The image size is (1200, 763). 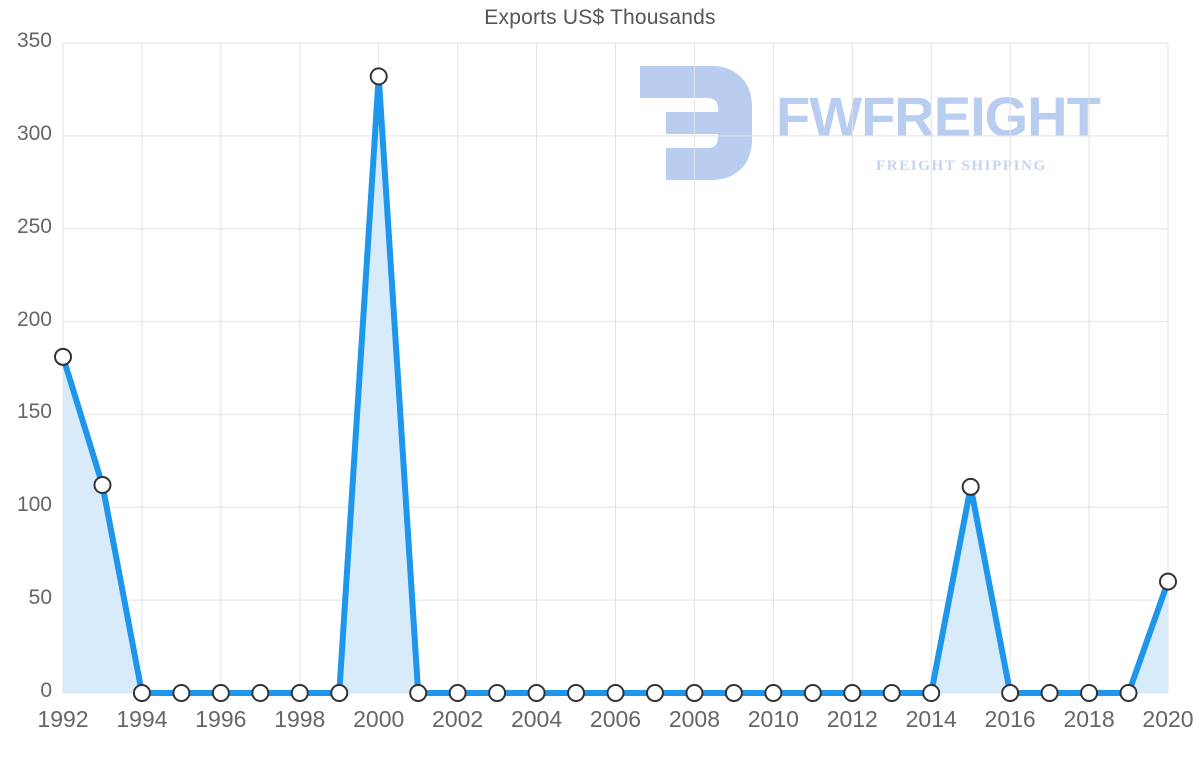 What do you see at coordinates (300, 719) in the screenshot?
I see `x-axis-tick-label: 1998` at bounding box center [300, 719].